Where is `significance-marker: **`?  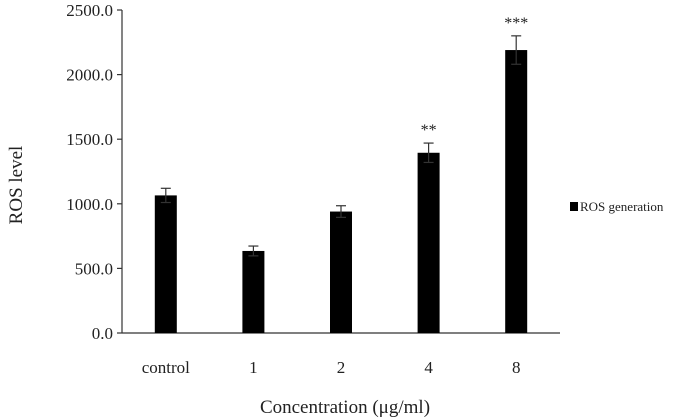 significance-marker: ** is located at coordinates (429, 130).